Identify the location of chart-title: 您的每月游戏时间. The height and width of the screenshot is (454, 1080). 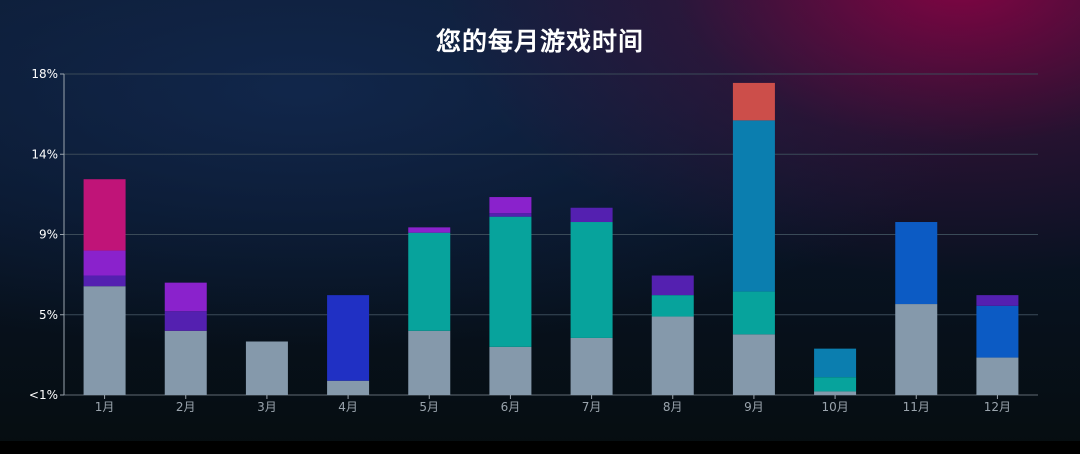
(539, 41).